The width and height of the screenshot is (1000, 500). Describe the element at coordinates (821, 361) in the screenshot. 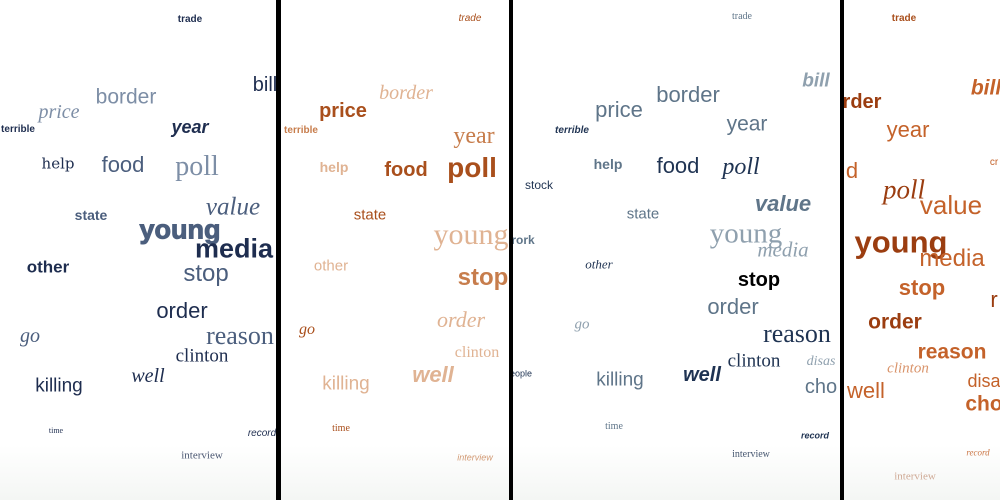

I see `word: disas` at that location.